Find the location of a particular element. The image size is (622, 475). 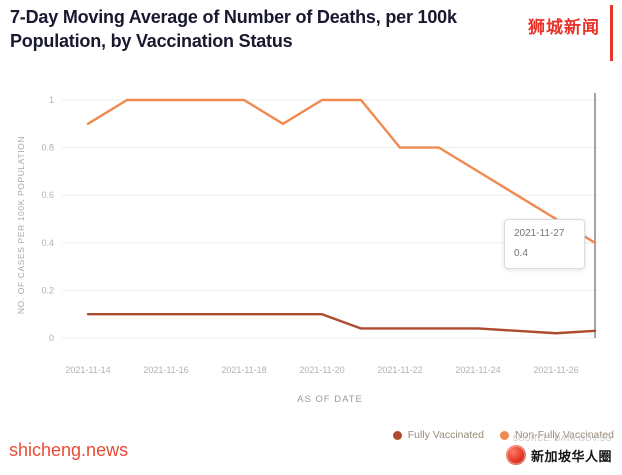

legend-dot-non-fully-vaccinated-icon is located at coordinates (504, 435).